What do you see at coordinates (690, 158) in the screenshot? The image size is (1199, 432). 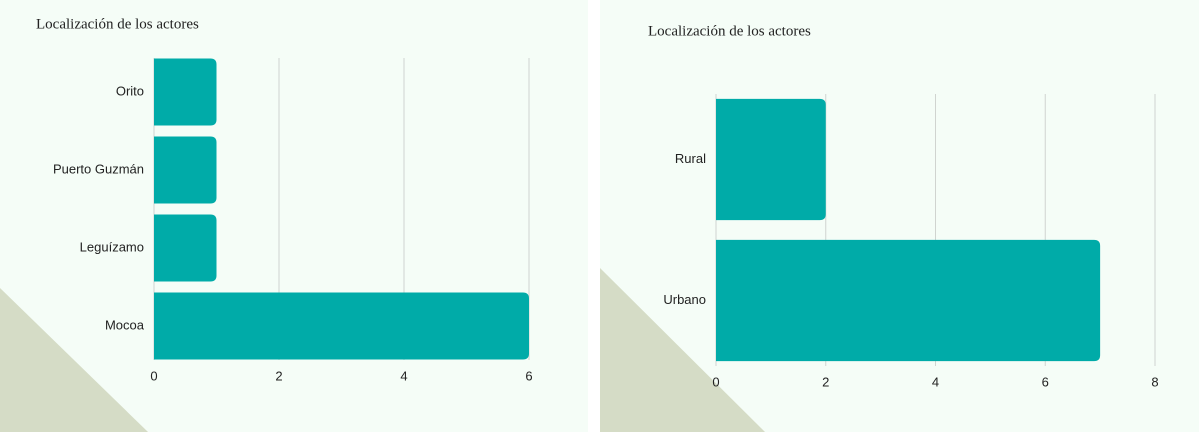 I see `y-tick-label: Rural` at bounding box center [690, 158].